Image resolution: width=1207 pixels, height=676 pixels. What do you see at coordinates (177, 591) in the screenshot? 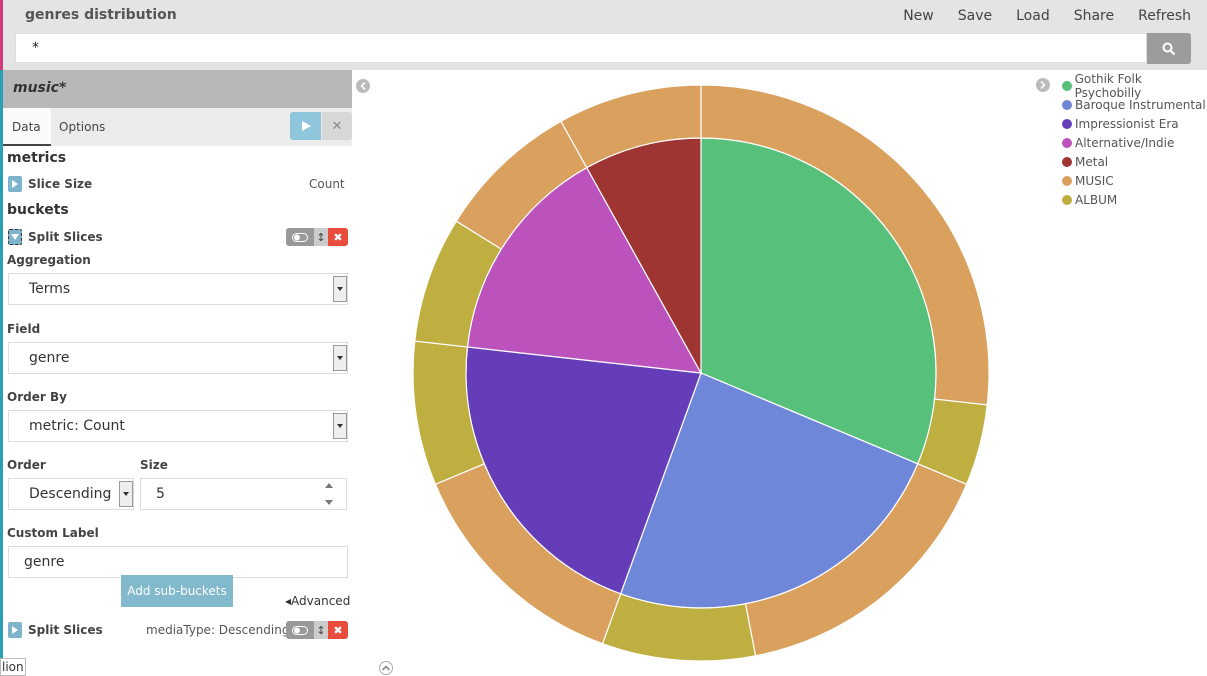
I see `add-sub-buckets-button: Add sub-buckets` at bounding box center [177, 591].